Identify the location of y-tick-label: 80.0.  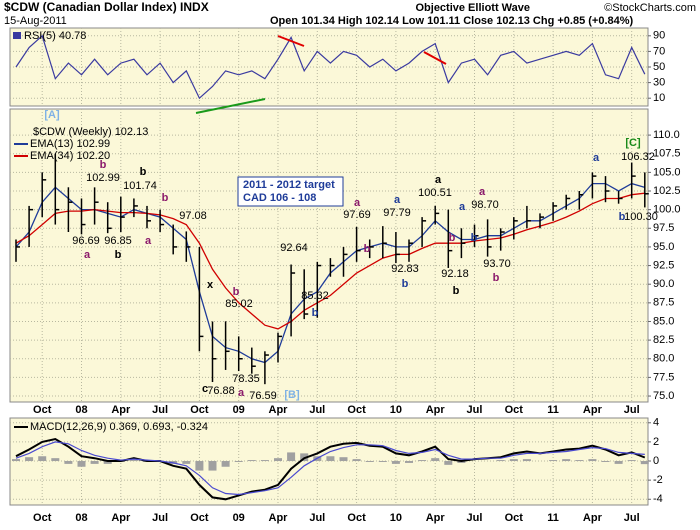
(663, 359).